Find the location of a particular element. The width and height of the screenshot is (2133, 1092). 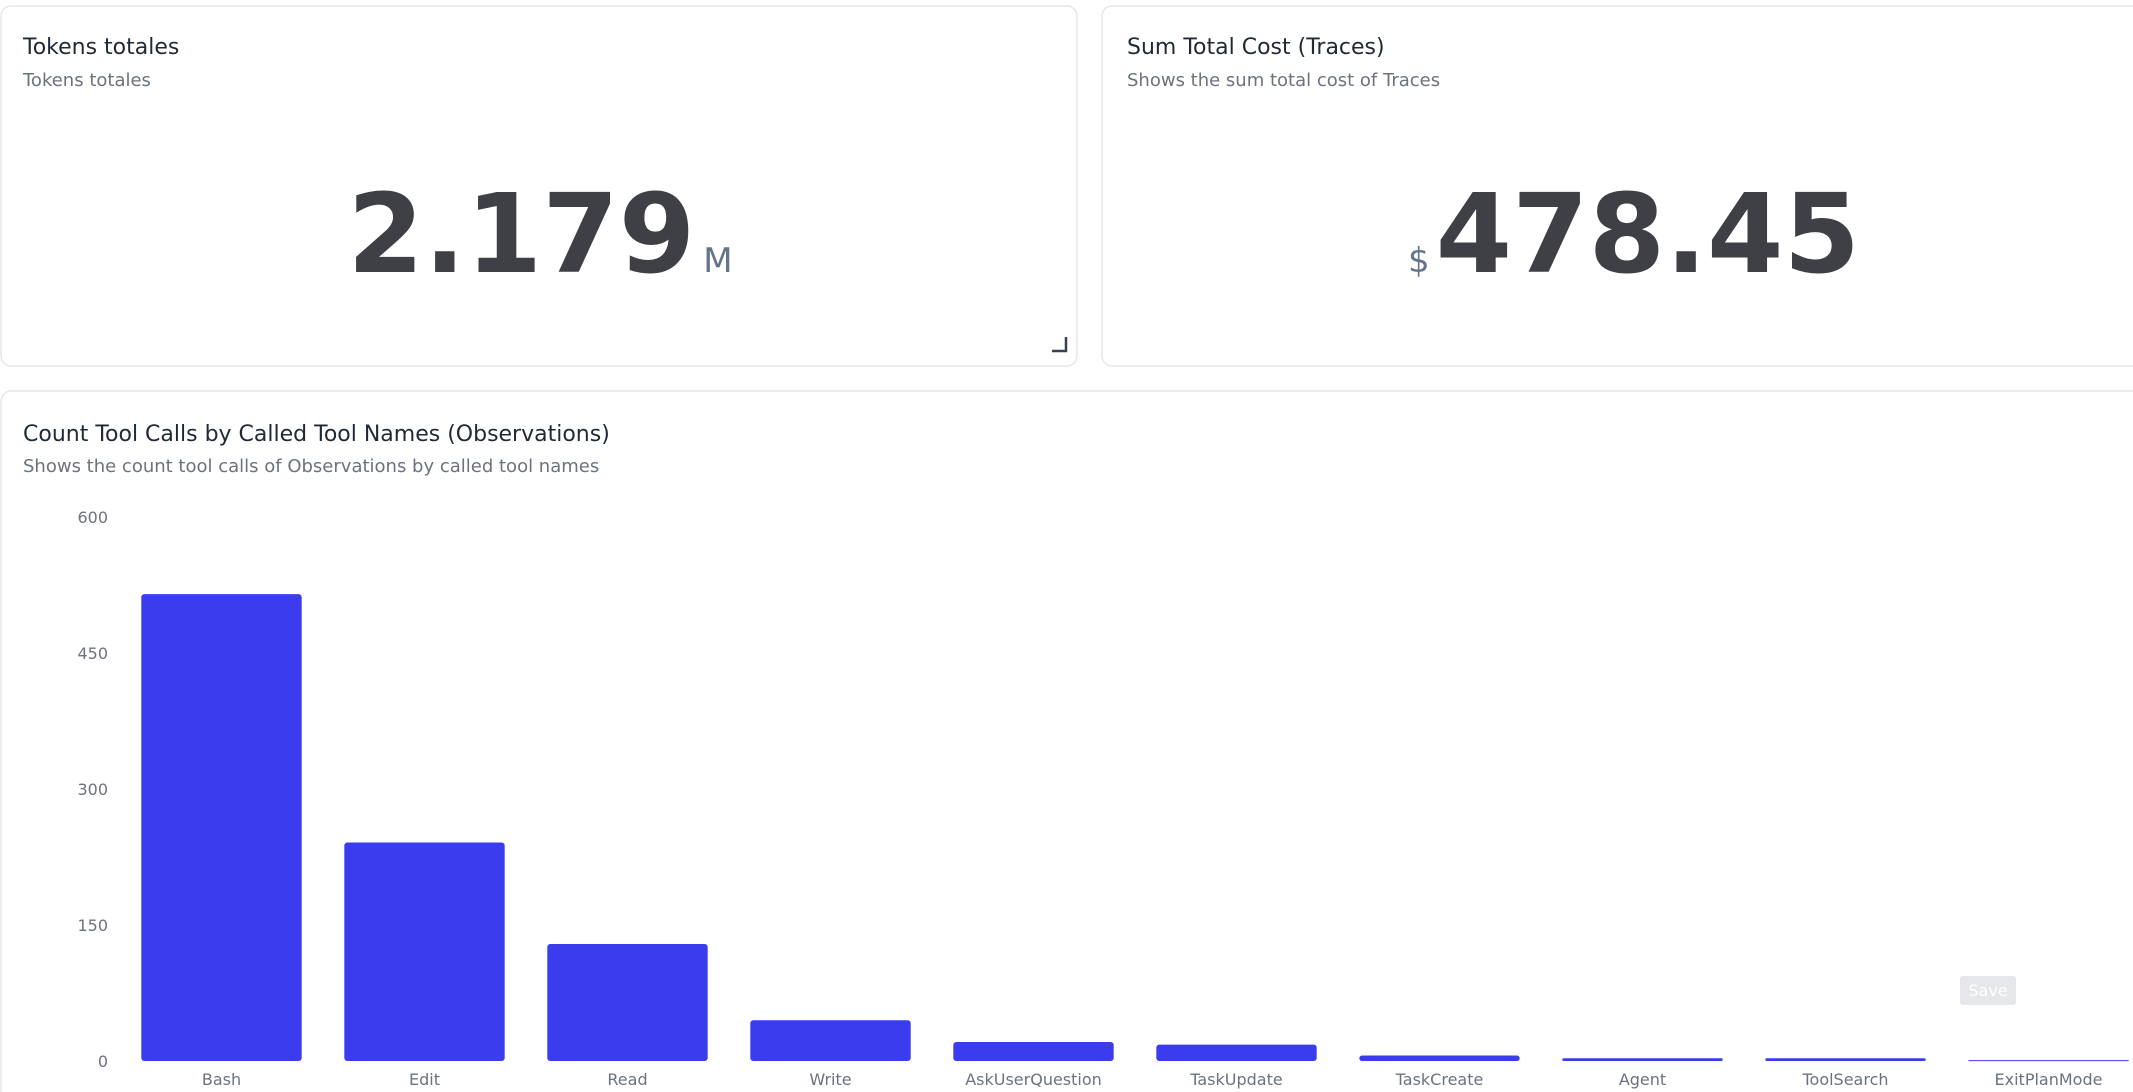

y-tick-label: 450 is located at coordinates (92, 653).